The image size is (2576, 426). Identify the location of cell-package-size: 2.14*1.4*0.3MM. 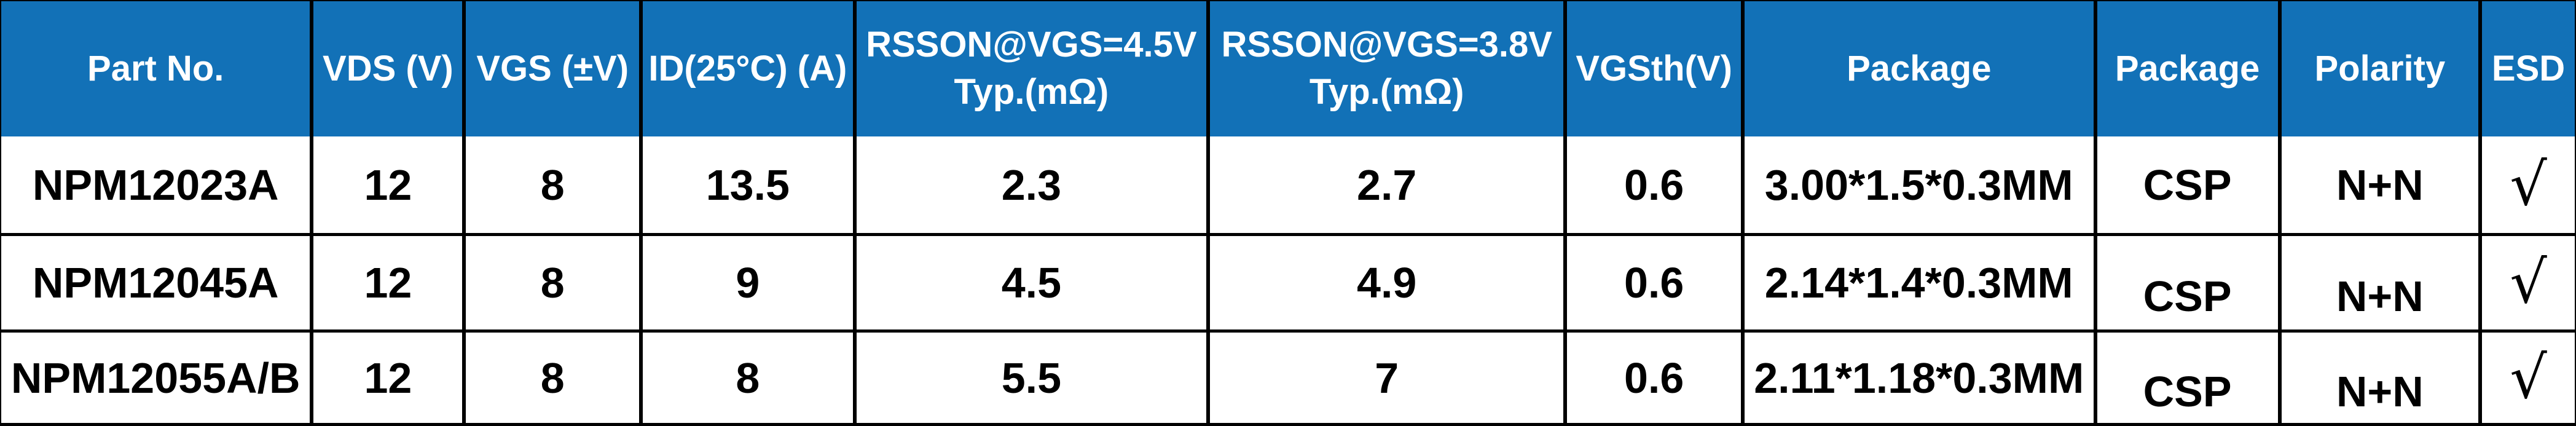
(1921, 282).